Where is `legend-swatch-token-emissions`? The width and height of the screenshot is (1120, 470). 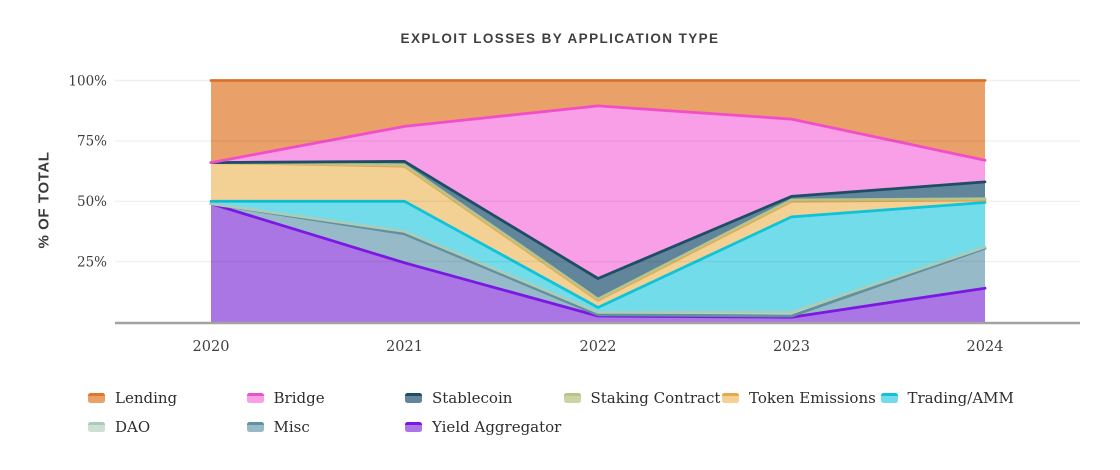
legend-swatch-token-emissions is located at coordinates (730, 397).